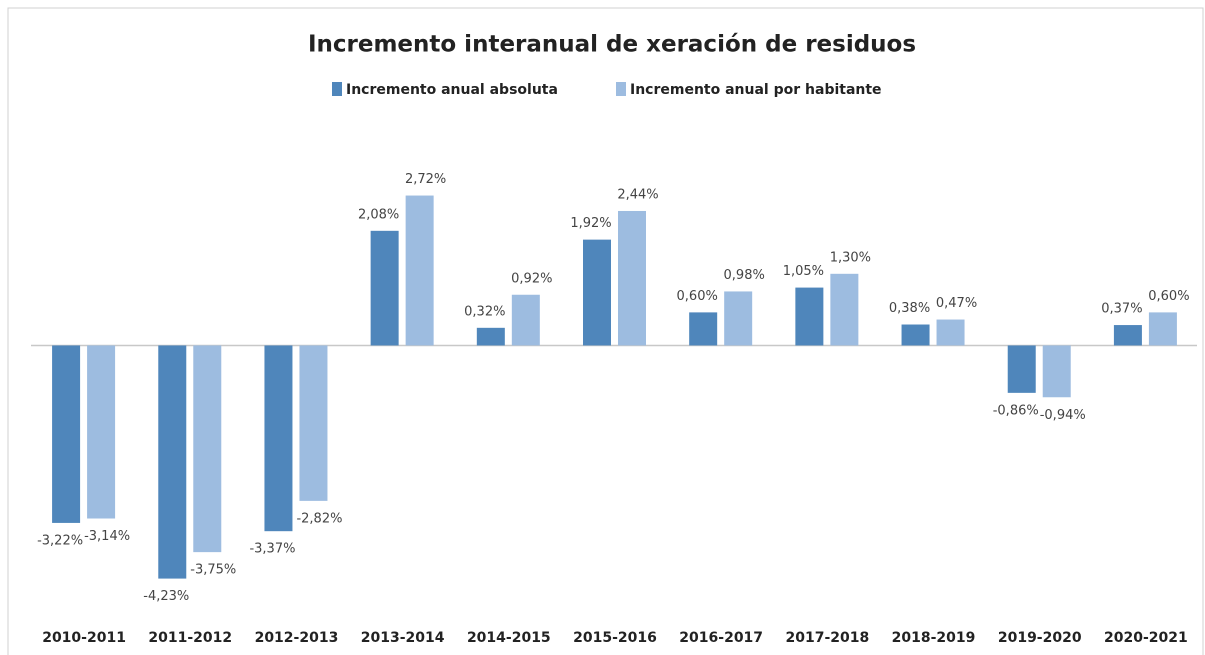 The image size is (1205, 655). What do you see at coordinates (297, 638) in the screenshot?
I see `x-tick-label: 2012-2013` at bounding box center [297, 638].